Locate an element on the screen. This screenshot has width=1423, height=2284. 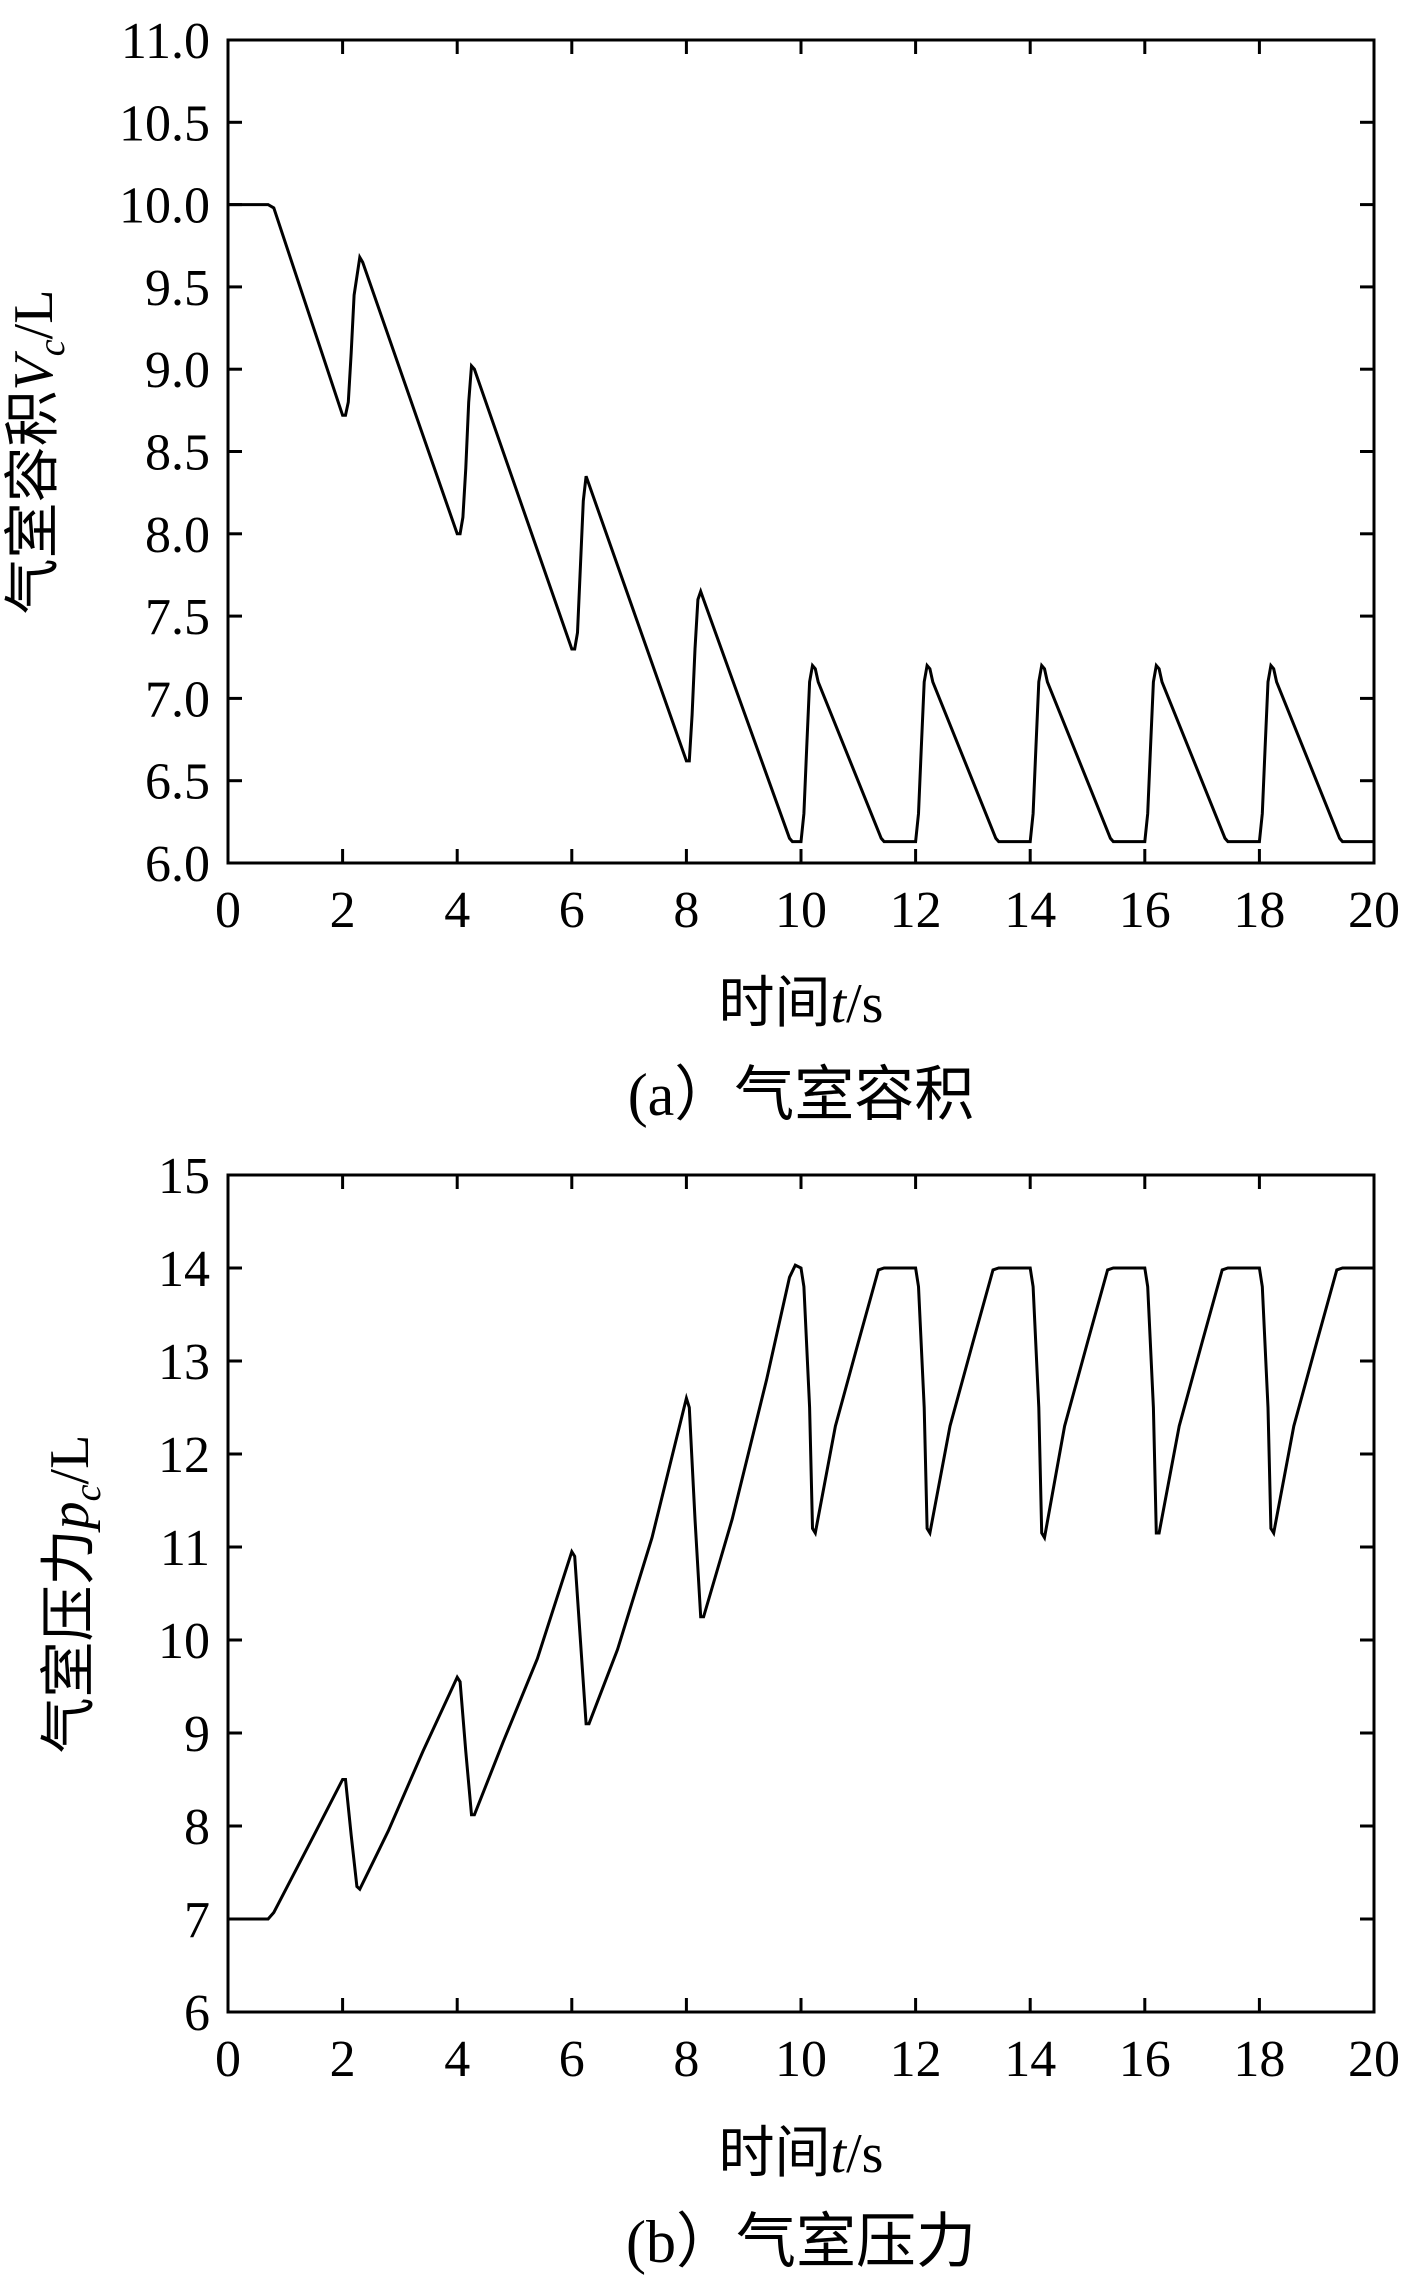
x-tick-label-b-4: 8 is located at coordinates (686, 2059).